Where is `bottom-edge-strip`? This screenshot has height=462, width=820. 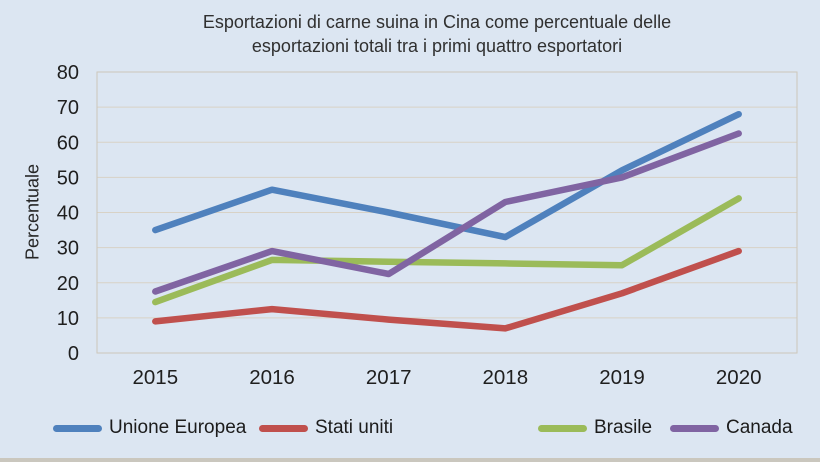
bottom-edge-strip is located at coordinates (410, 460).